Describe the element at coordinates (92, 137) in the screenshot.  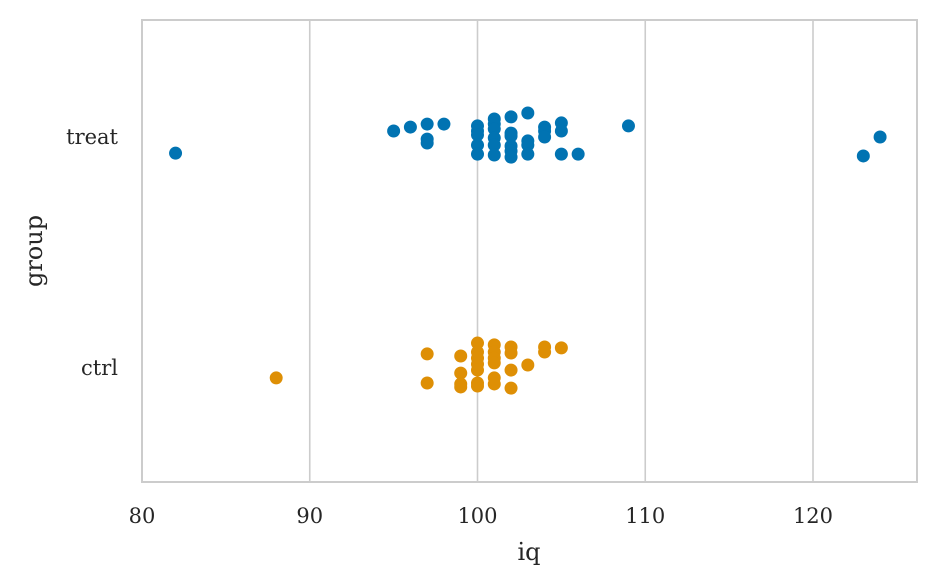
I see `y-tick-label: treat` at that location.